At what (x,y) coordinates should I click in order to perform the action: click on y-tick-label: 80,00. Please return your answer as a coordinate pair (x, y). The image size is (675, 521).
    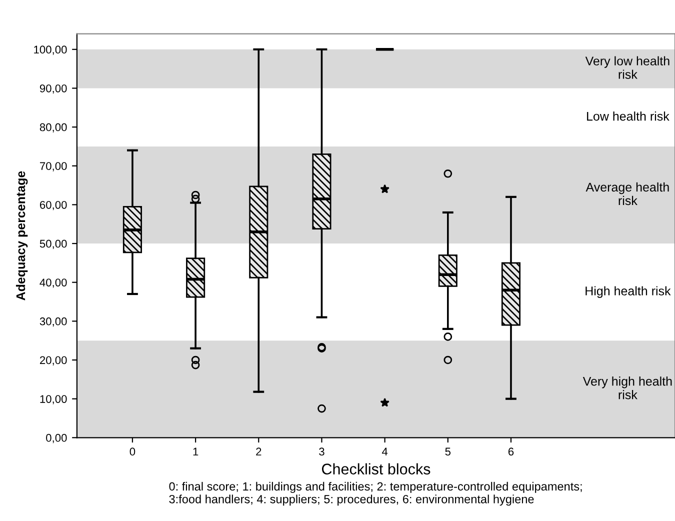
    Looking at the image, I should click on (53, 127).